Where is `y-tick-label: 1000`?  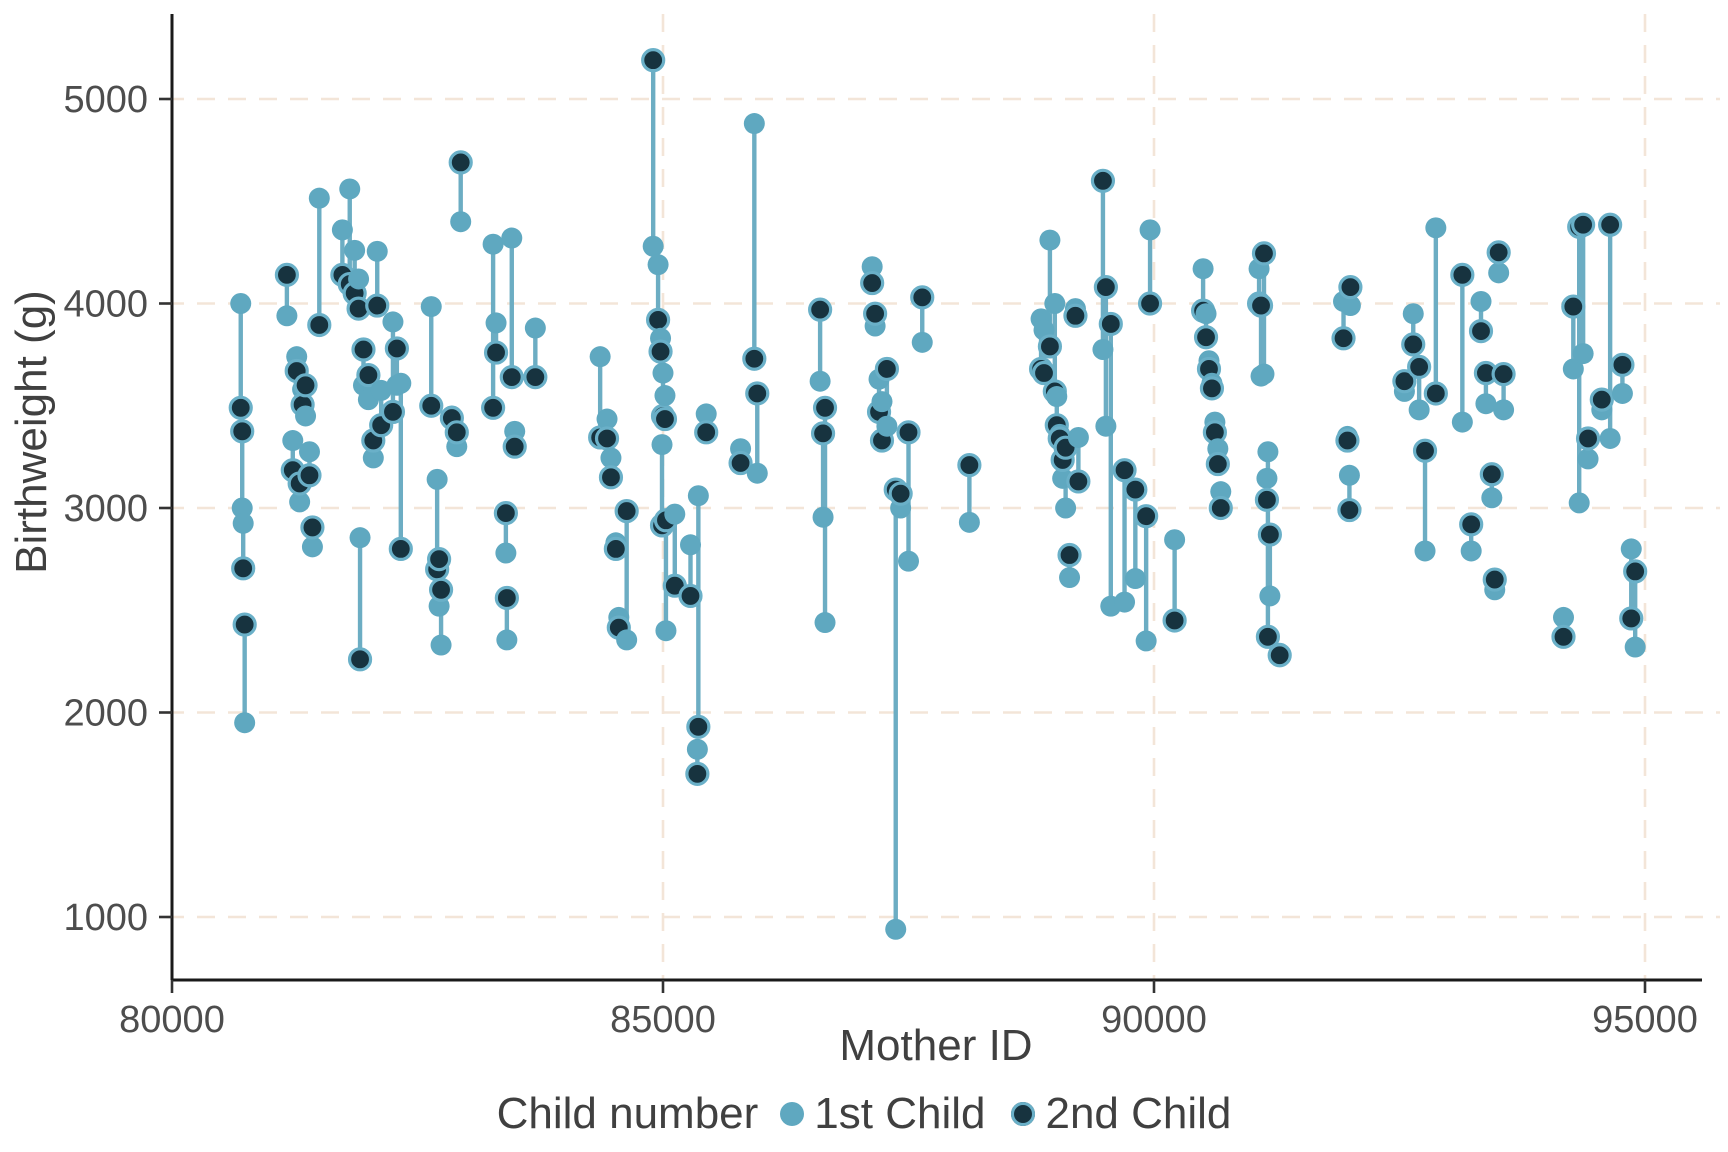 y-tick-label: 1000 is located at coordinates (105, 918).